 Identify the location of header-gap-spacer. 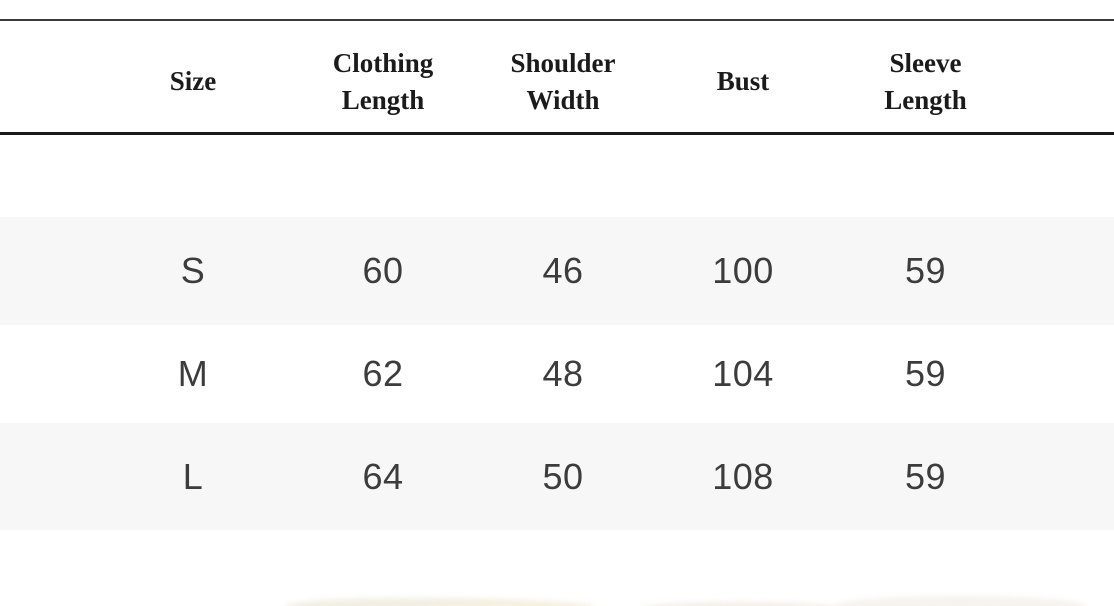
(557, 176).